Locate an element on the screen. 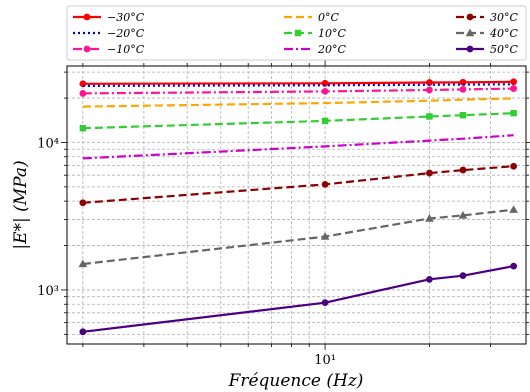 The image size is (530, 392). legend-label: 10°C is located at coordinates (332, 33).